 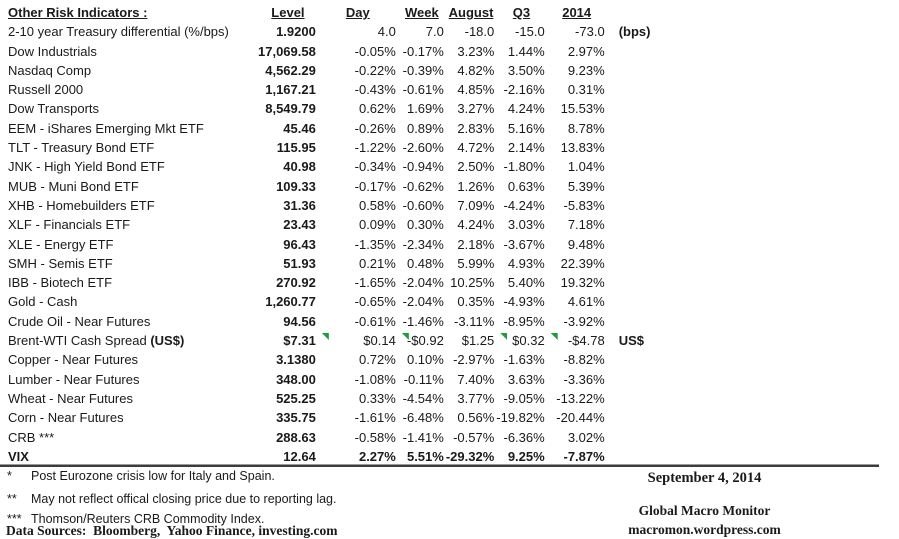 I want to click on cell-week: -0.94%, so click(x=423, y=167).